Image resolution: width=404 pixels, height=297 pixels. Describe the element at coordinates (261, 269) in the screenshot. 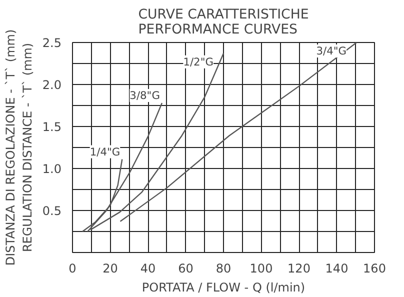

I see `x-tick-label: 100` at that location.